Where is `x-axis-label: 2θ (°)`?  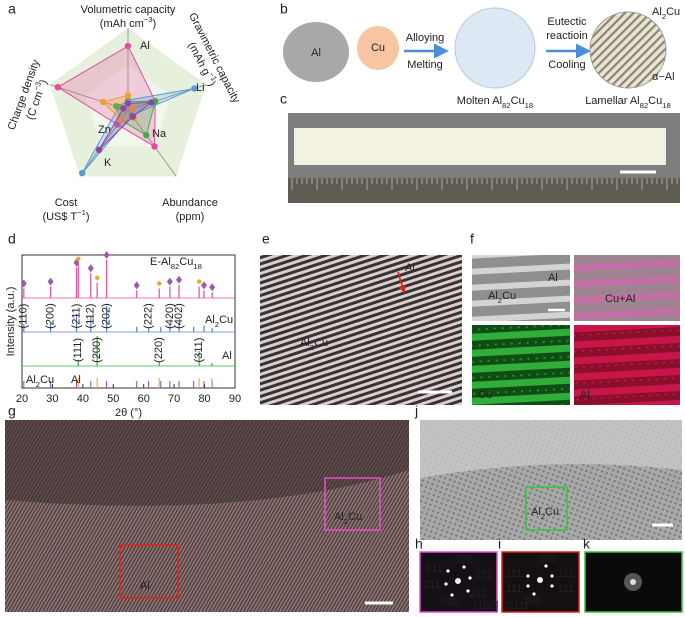
x-axis-label: 2θ (°) is located at coordinates (128, 413).